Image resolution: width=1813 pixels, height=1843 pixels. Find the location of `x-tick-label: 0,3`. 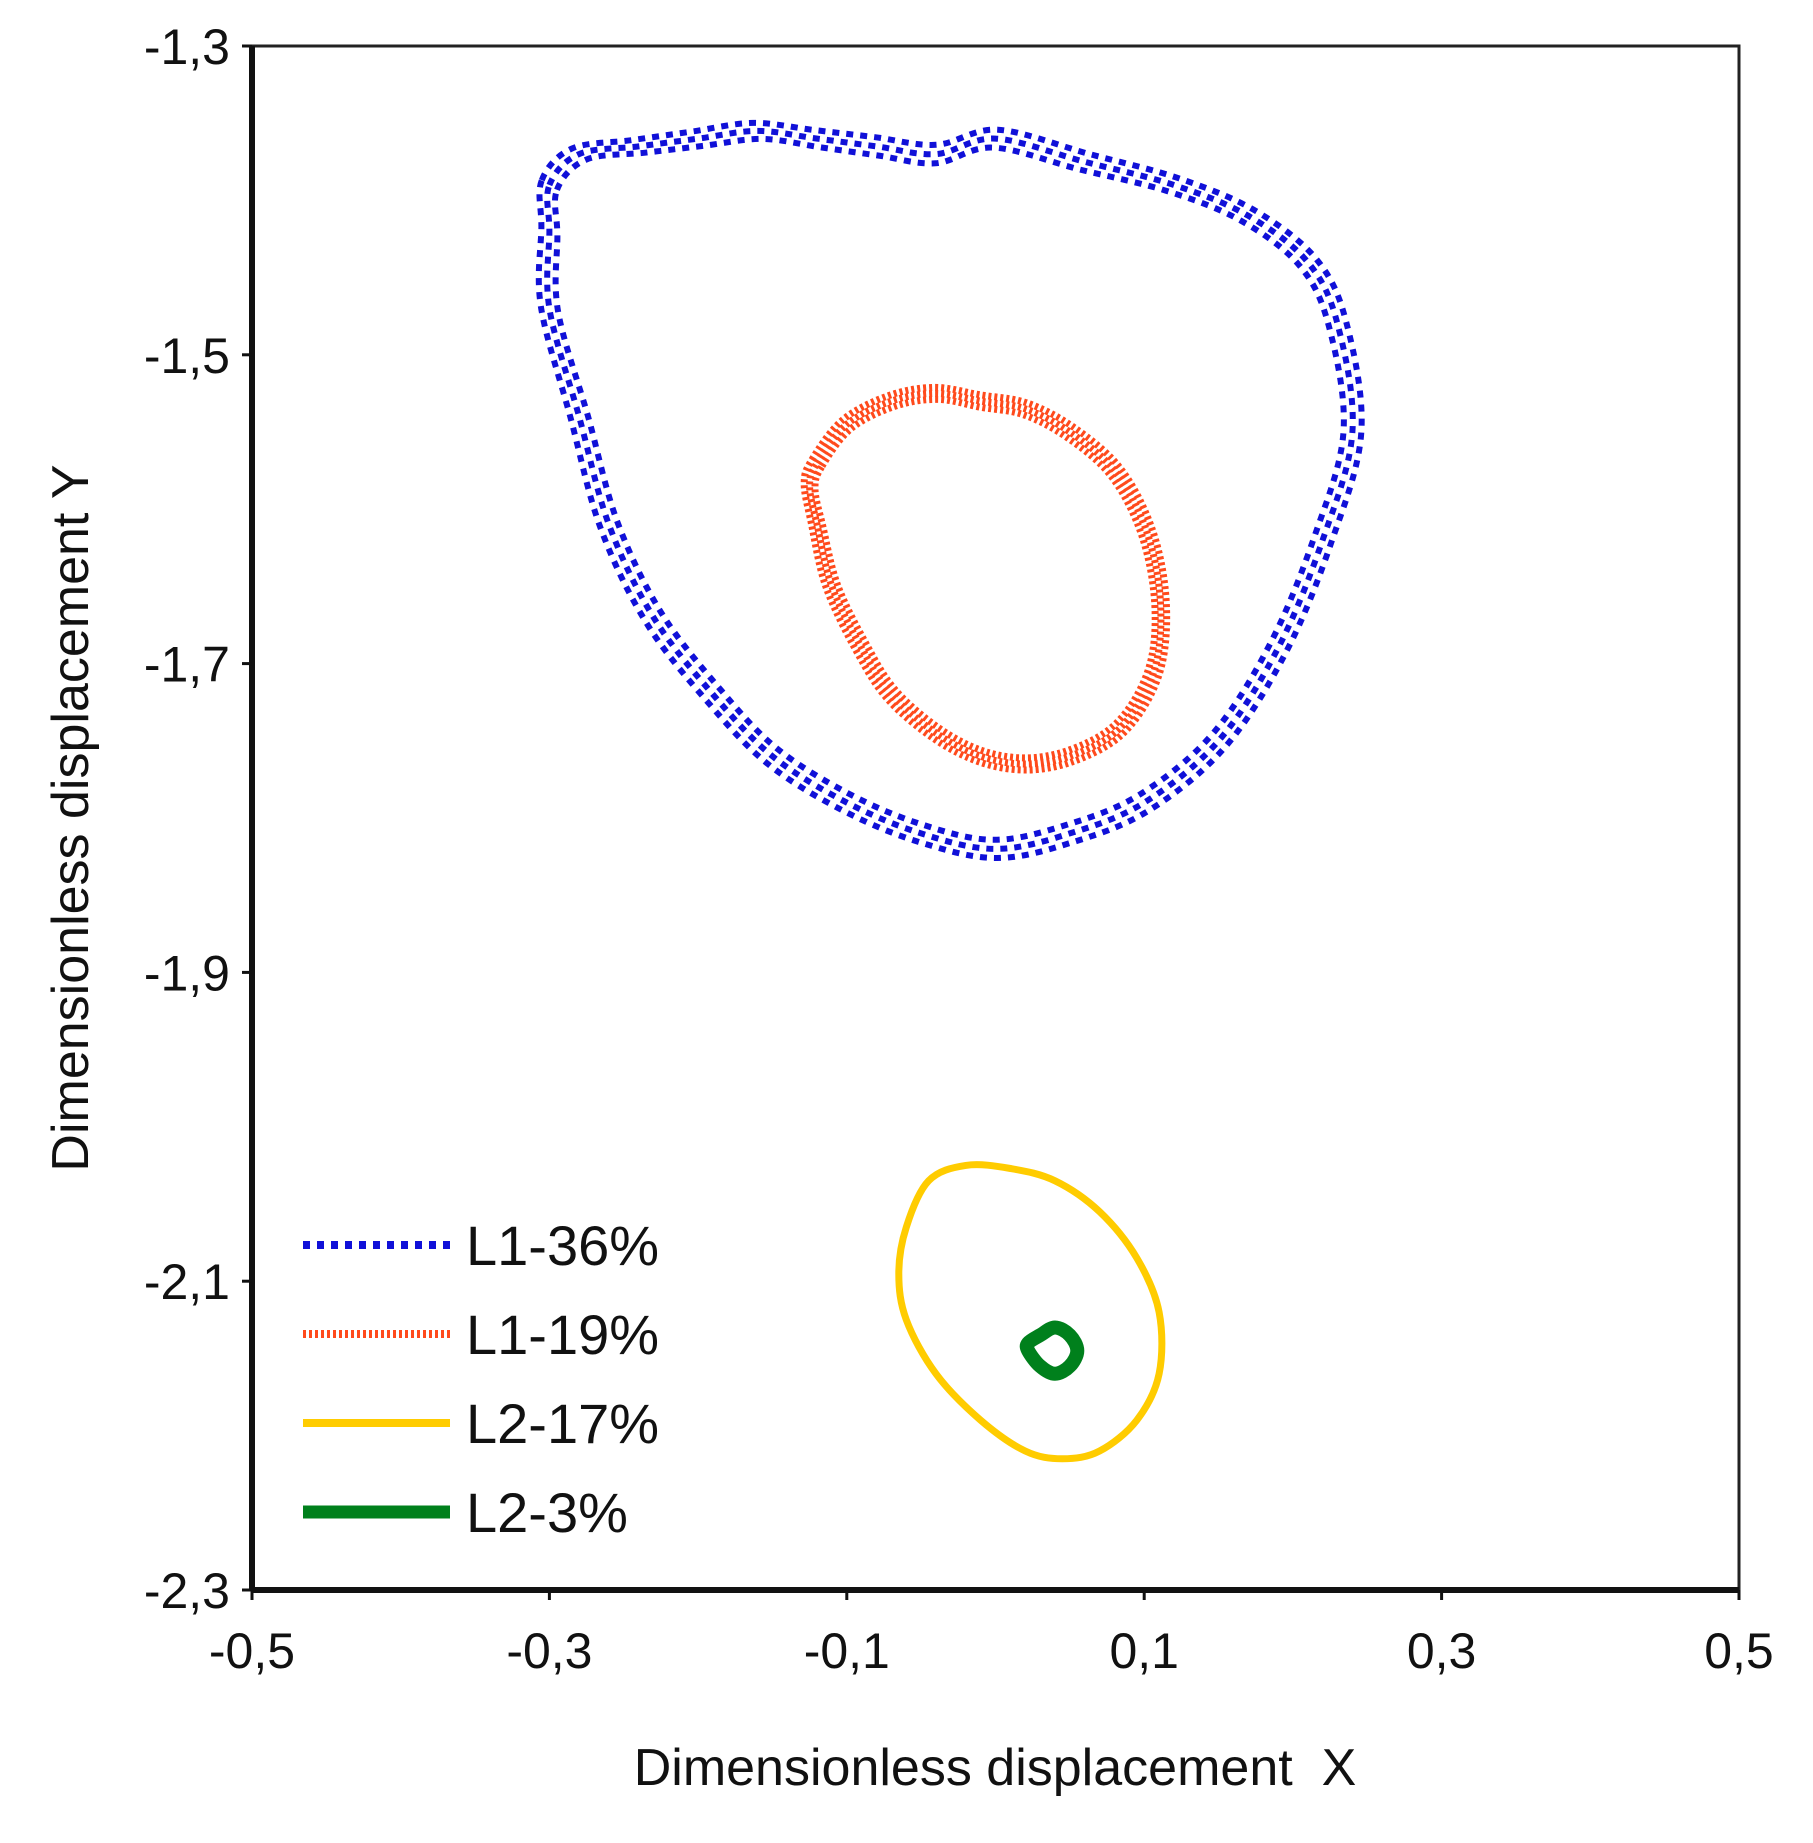

x-tick-label: 0,3 is located at coordinates (1442, 1651).